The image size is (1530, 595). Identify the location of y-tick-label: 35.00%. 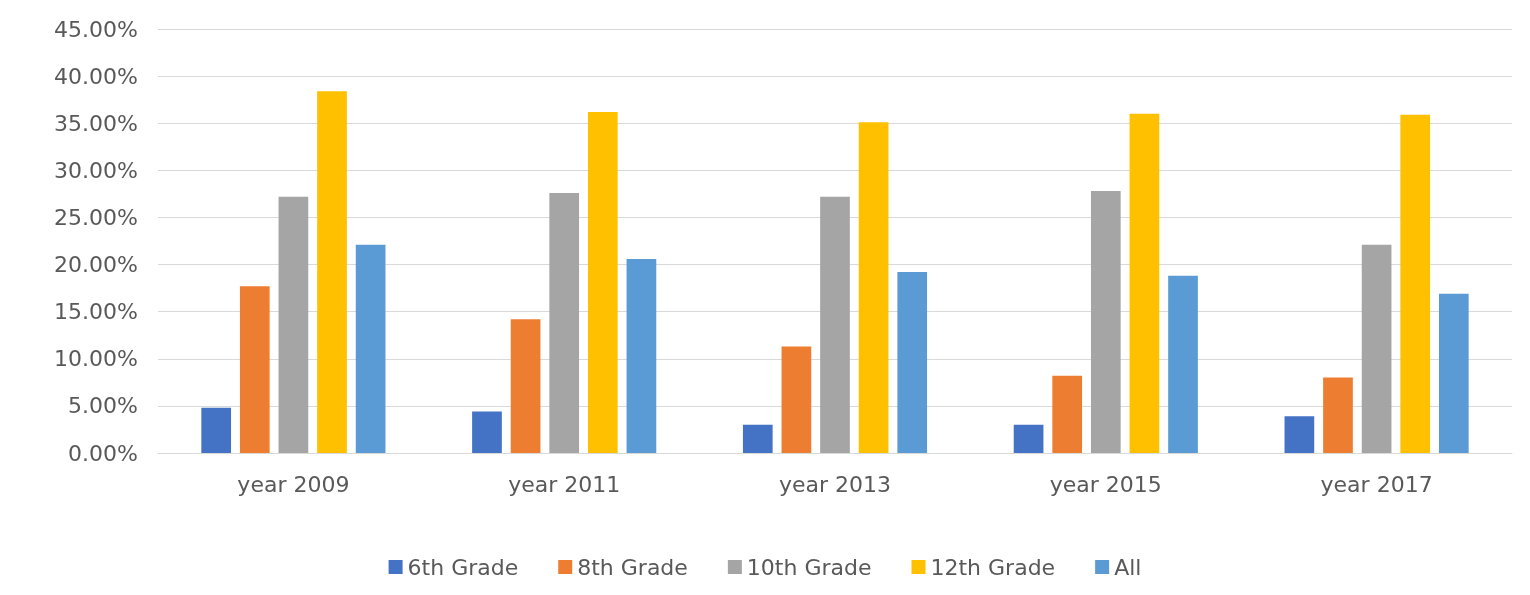
(96, 123).